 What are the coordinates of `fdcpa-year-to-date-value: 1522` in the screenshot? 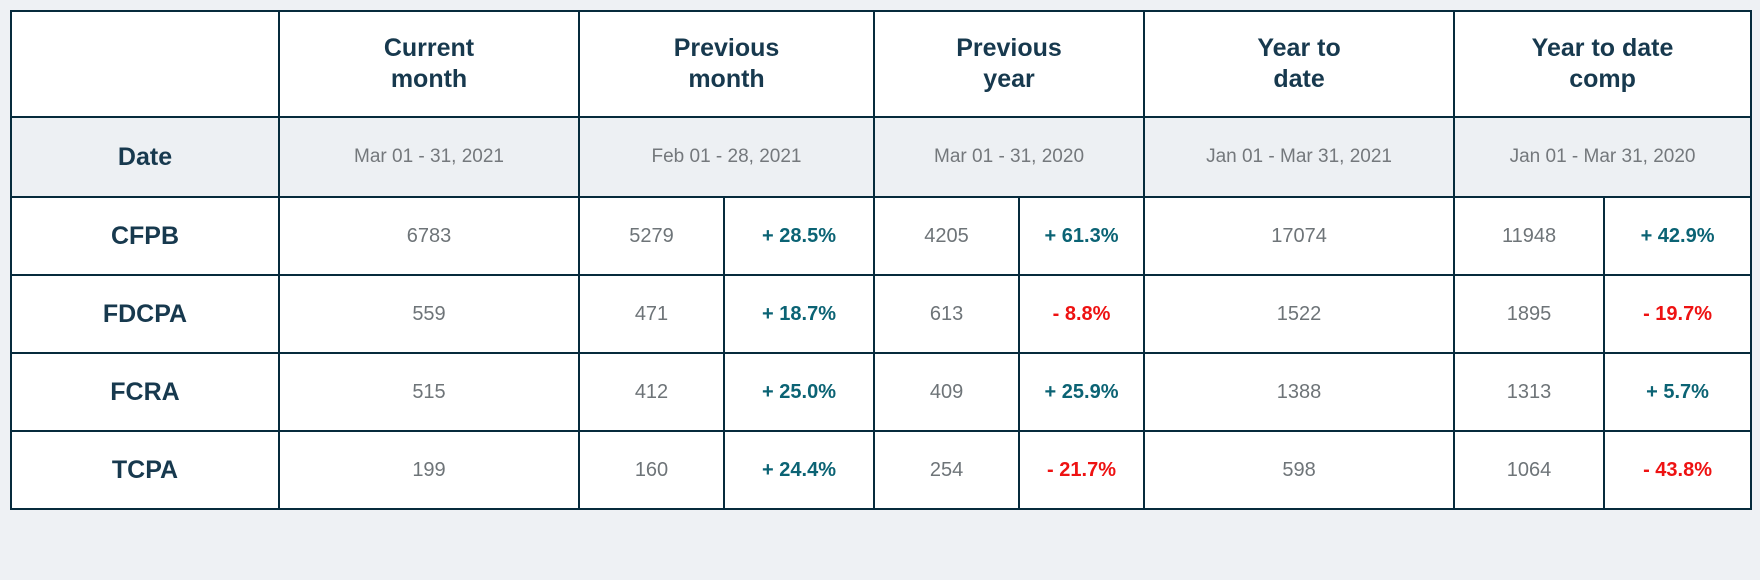 It's located at (1299, 314).